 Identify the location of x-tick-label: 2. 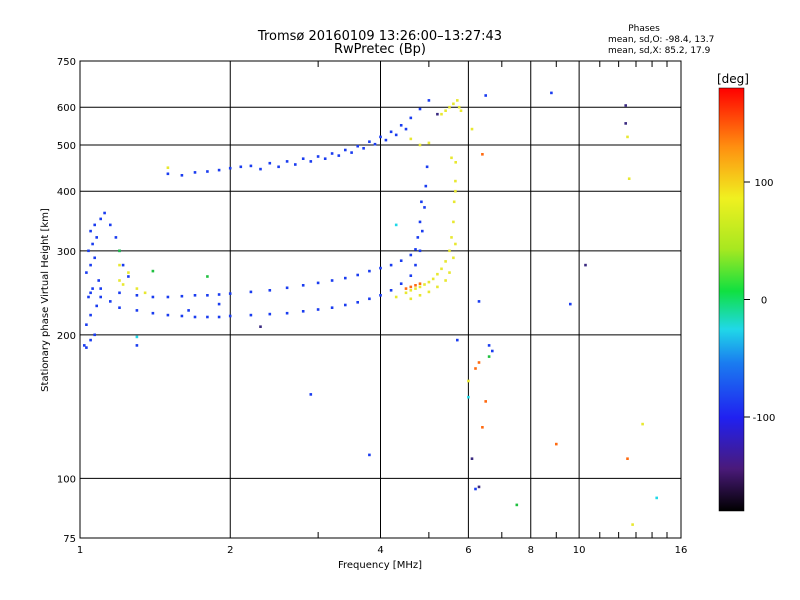
(230, 550).